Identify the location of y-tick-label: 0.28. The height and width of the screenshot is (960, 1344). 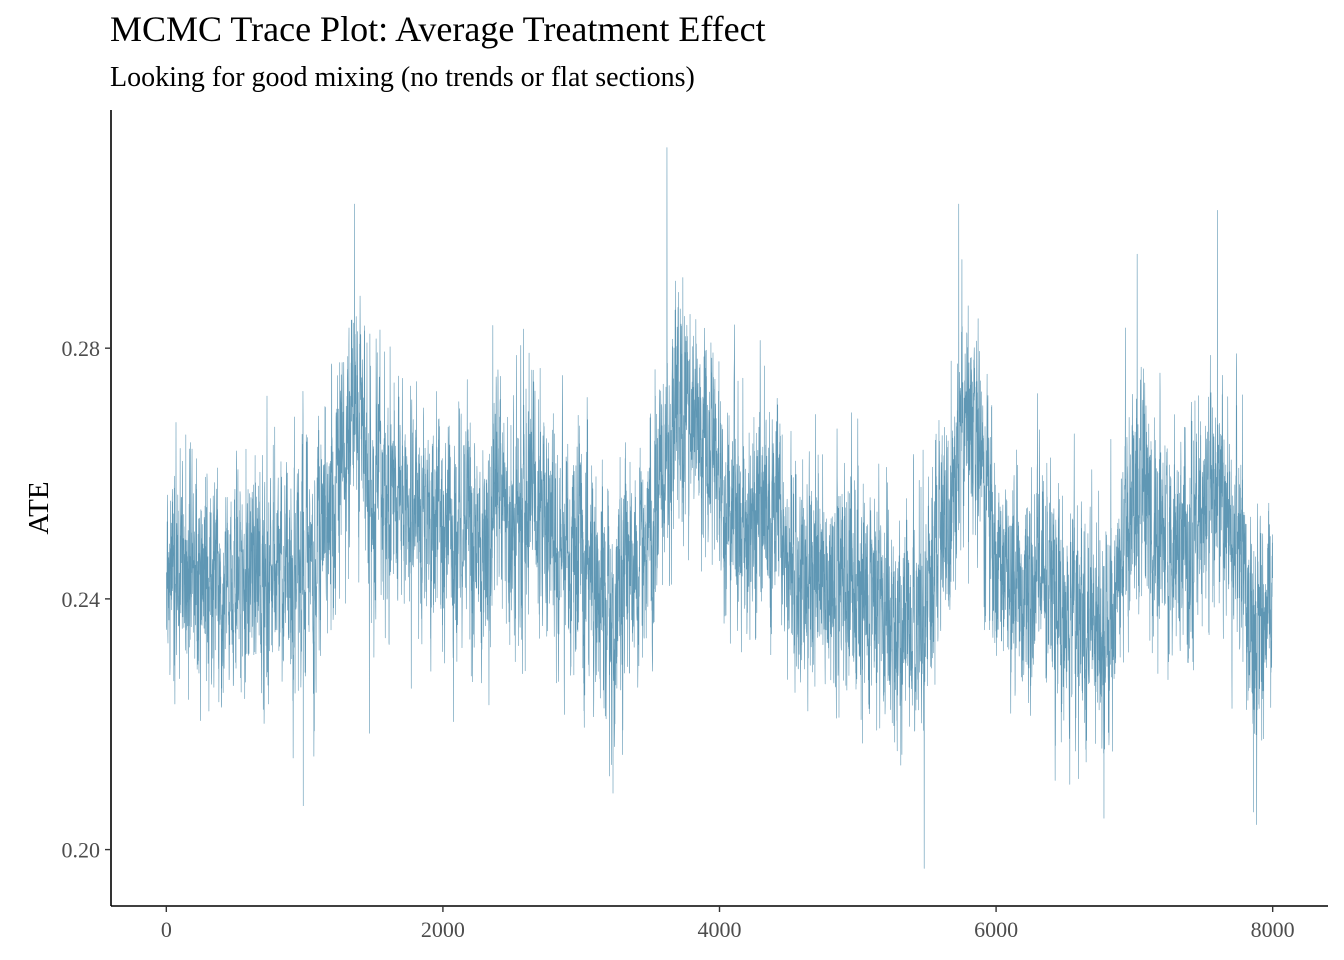
(81, 348).